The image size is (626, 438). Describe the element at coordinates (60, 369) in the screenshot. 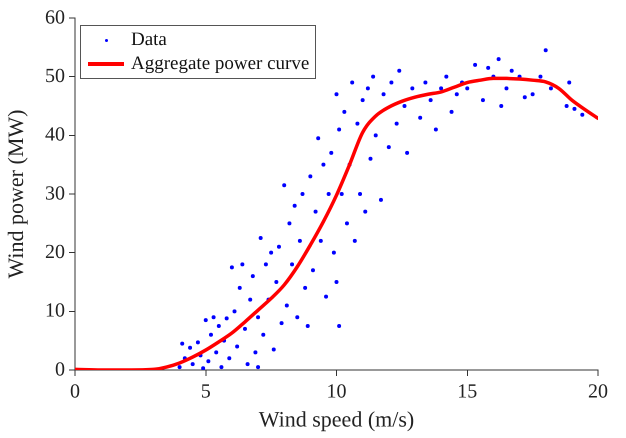

I see `y-tick-label: 0` at that location.